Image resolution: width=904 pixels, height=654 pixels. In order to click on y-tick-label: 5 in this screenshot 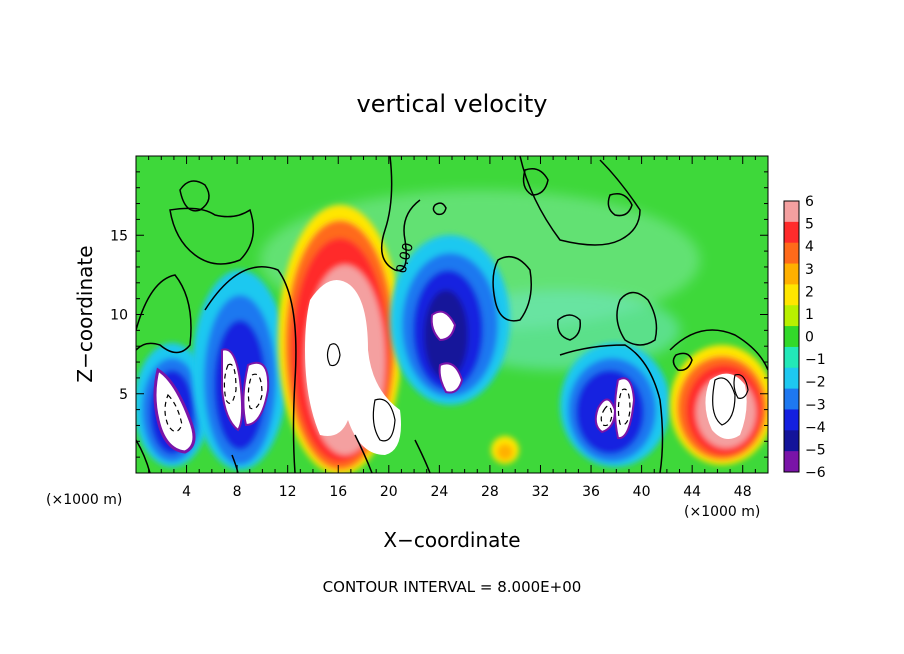, I will do `click(123, 395)`.